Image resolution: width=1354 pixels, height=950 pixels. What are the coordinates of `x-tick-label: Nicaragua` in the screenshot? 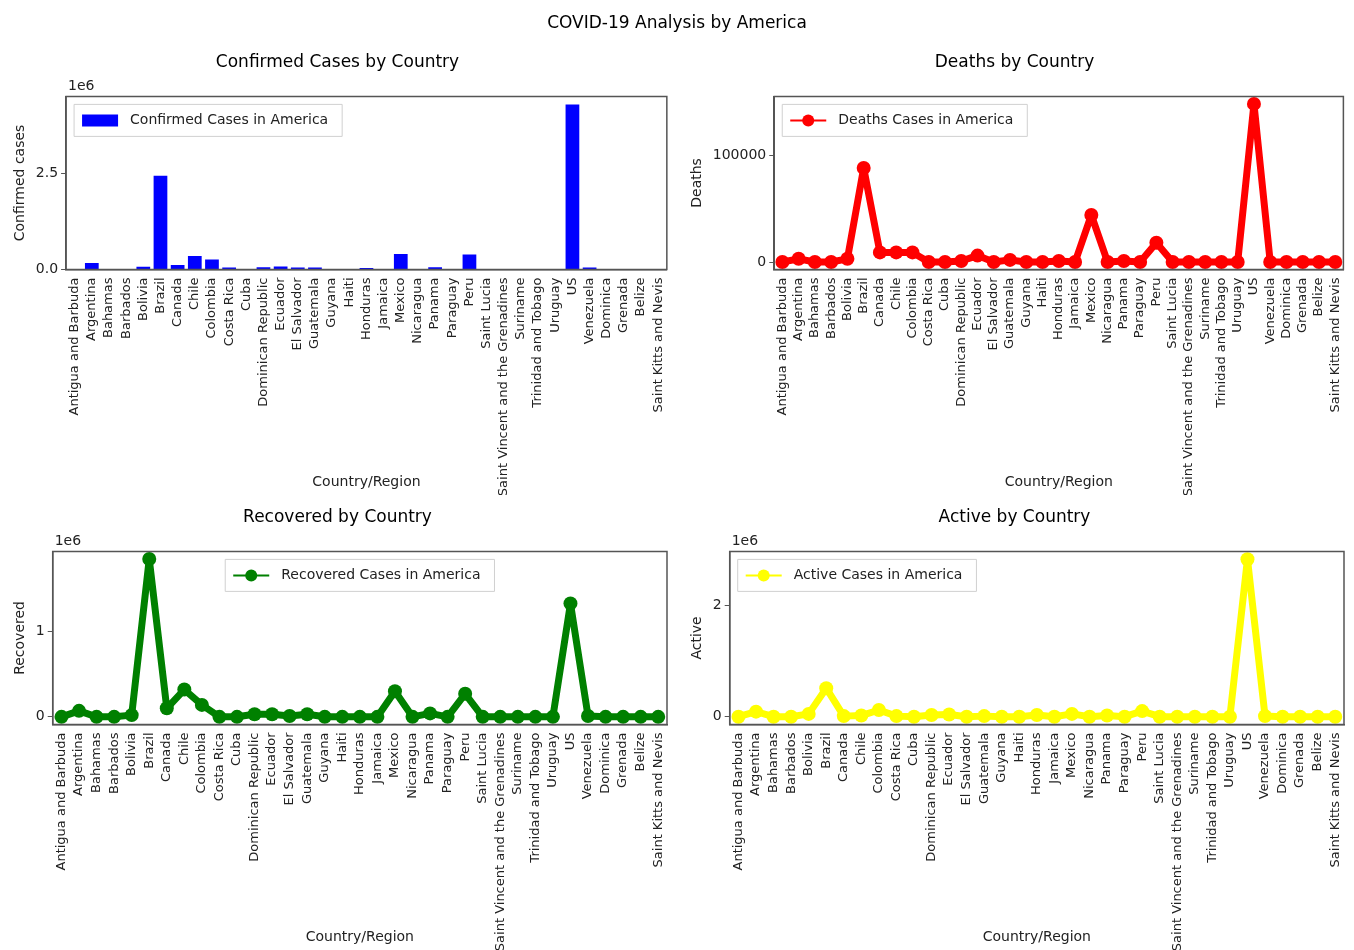 It's located at (417, 310).